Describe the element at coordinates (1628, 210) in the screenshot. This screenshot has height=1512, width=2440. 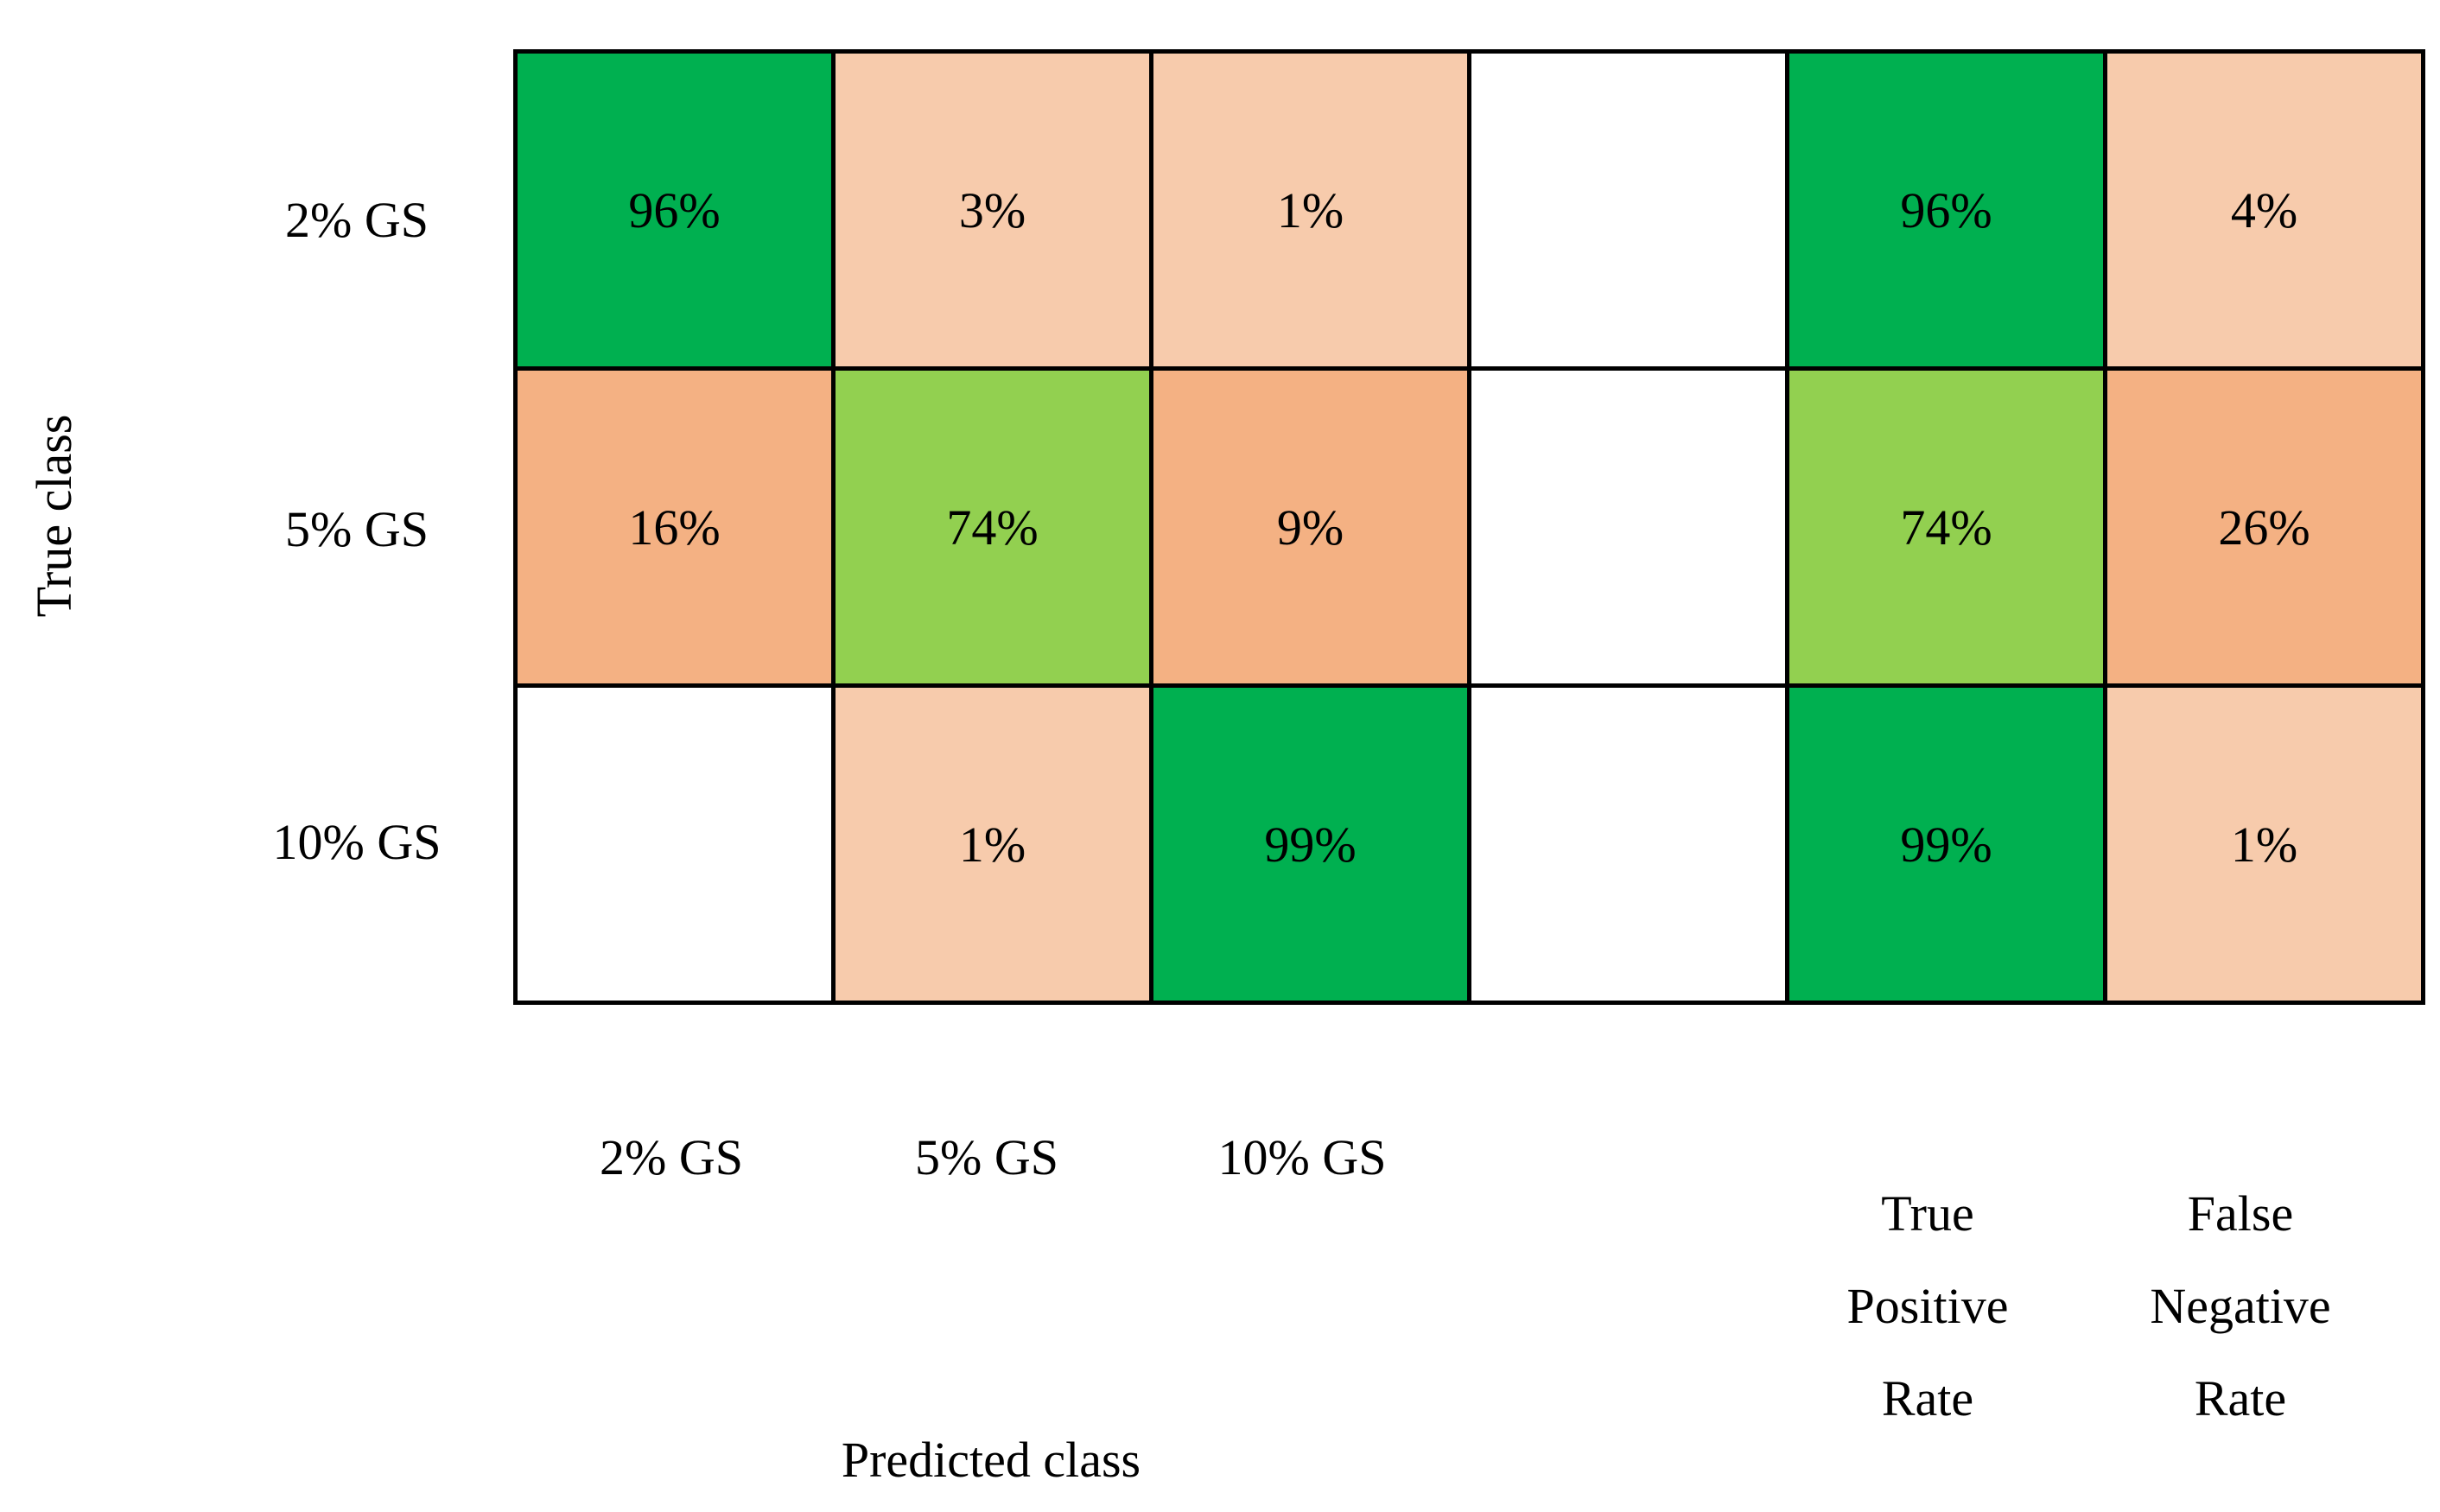
I see `cell-true2-spacer` at that location.